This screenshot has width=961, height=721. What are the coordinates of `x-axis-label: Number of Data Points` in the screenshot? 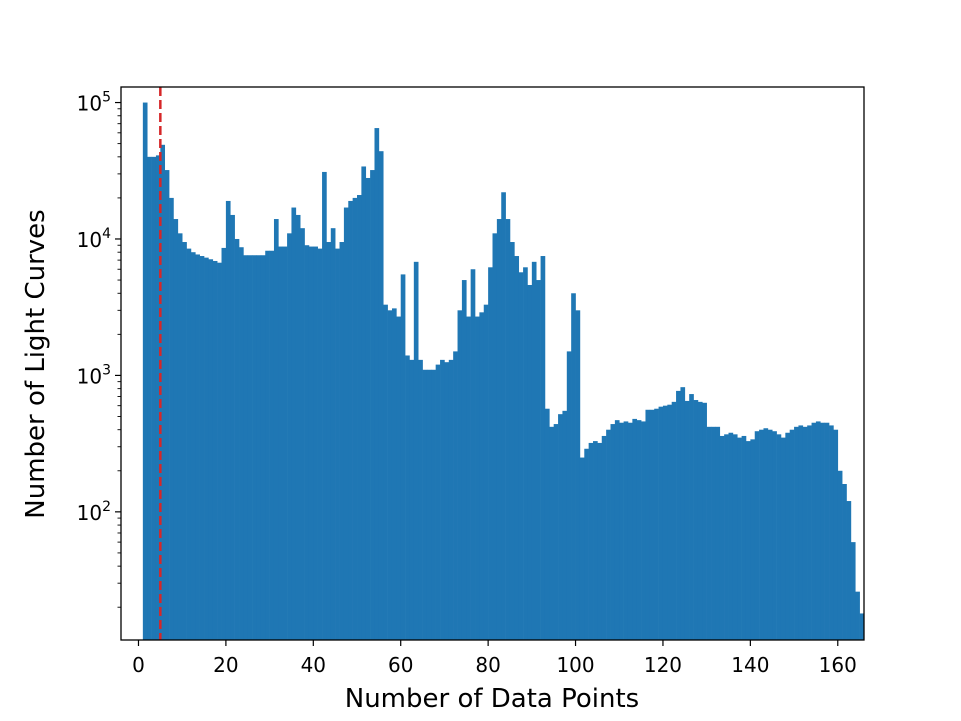 It's located at (492, 699).